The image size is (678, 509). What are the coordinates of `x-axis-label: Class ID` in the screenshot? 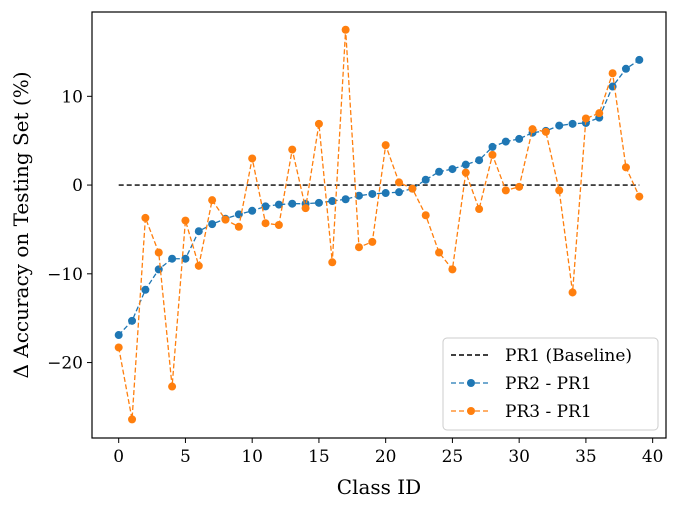 It's located at (379, 487).